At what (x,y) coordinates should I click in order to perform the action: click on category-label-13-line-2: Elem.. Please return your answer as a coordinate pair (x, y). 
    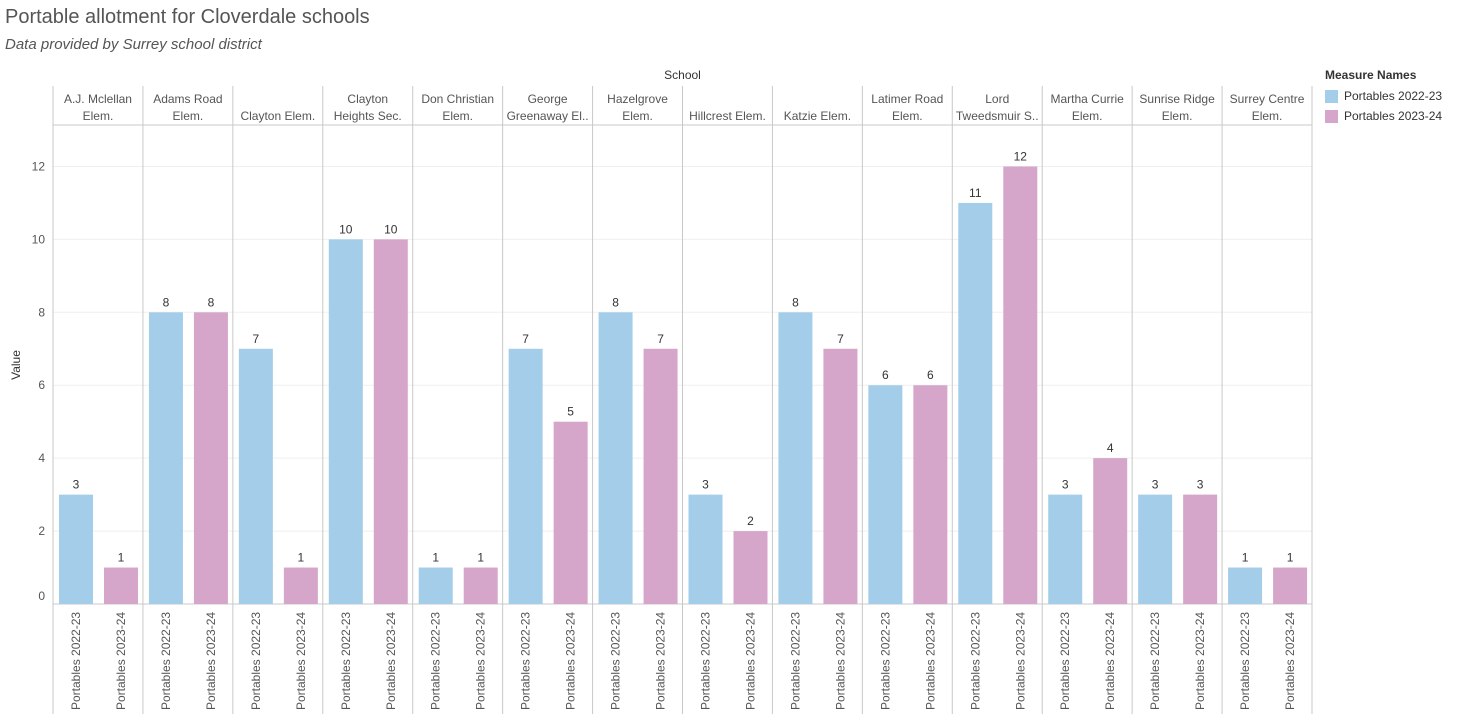
    Looking at the image, I should click on (1267, 116).